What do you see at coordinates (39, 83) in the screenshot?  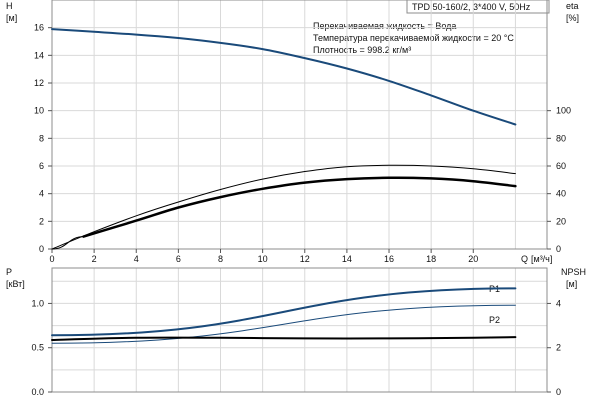 I see `top-left-tick-label: 12` at bounding box center [39, 83].